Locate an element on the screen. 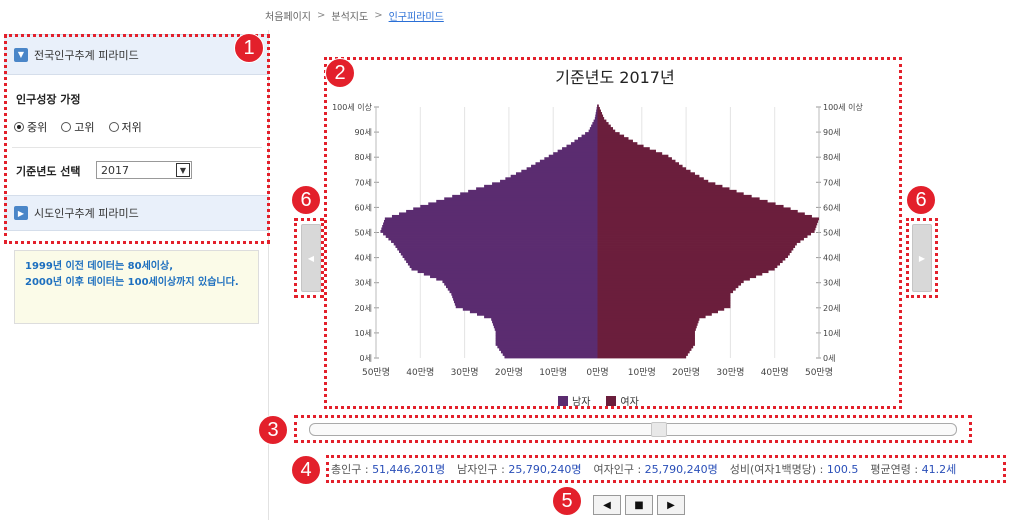 This screenshot has width=1023, height=528. breadcrumb-current: 인구피라미드 is located at coordinates (416, 17).